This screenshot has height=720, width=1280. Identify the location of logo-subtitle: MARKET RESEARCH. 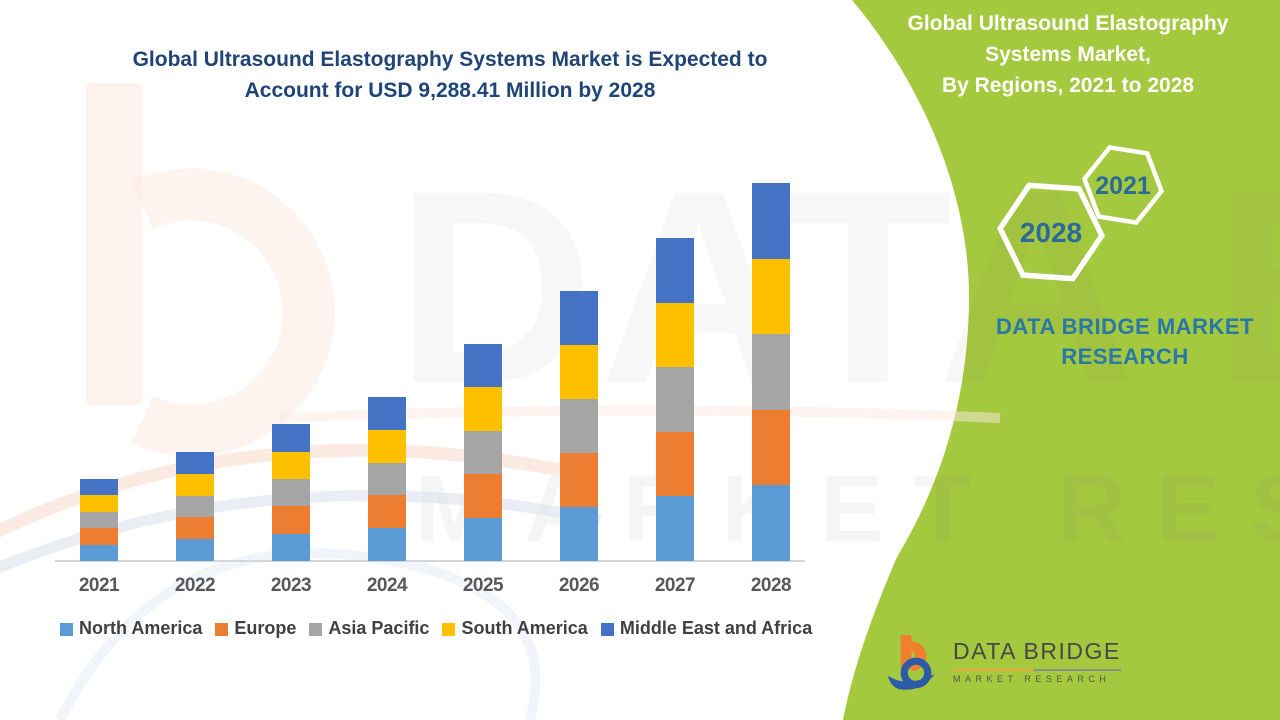
(1032, 679).